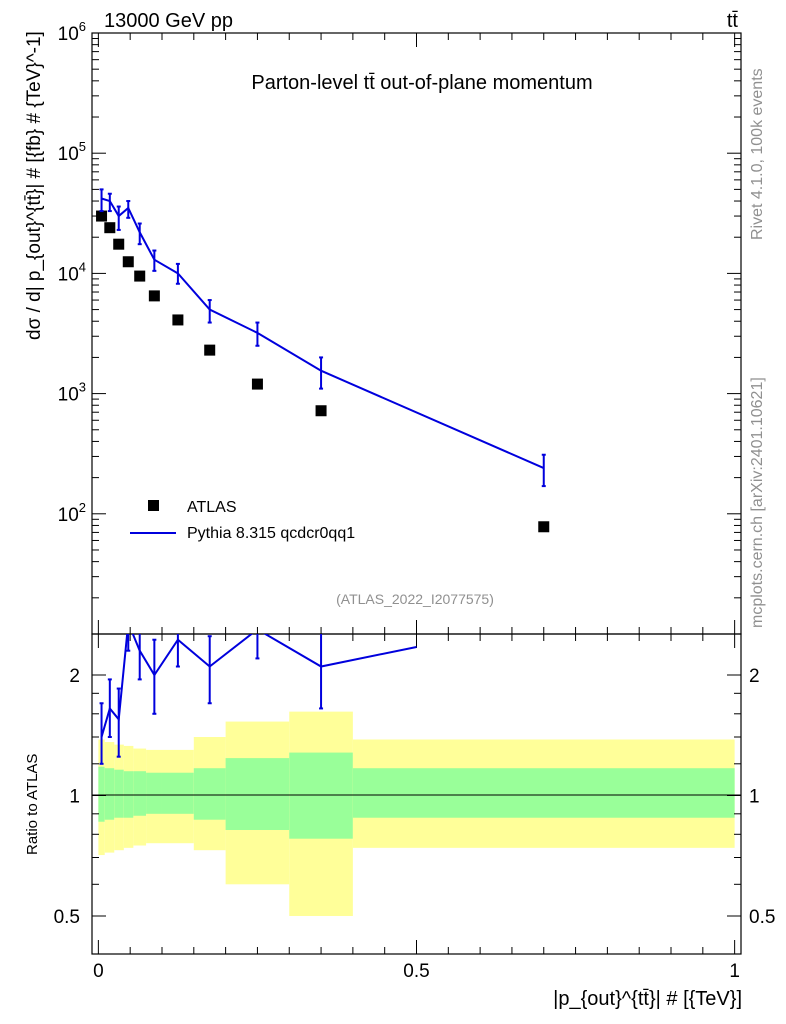 This screenshot has width=786, height=1024. What do you see at coordinates (98, 971) in the screenshot?
I see `x-tick-label: 0` at bounding box center [98, 971].